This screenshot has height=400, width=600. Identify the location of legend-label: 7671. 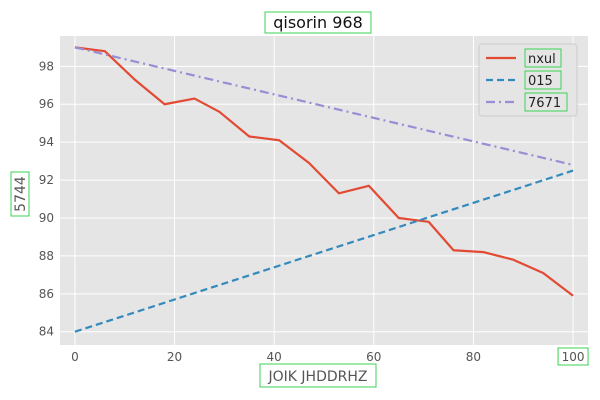
(544, 103).